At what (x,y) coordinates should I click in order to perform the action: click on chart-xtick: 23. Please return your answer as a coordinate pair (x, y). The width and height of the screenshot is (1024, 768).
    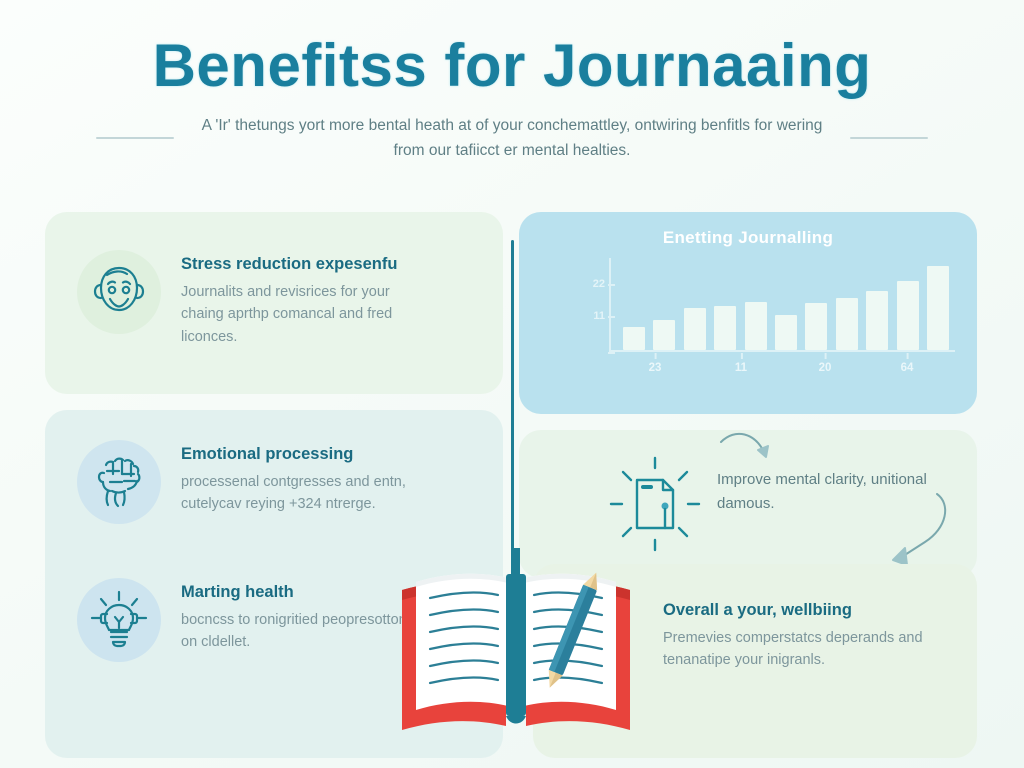
    Looking at the image, I should click on (655, 363).